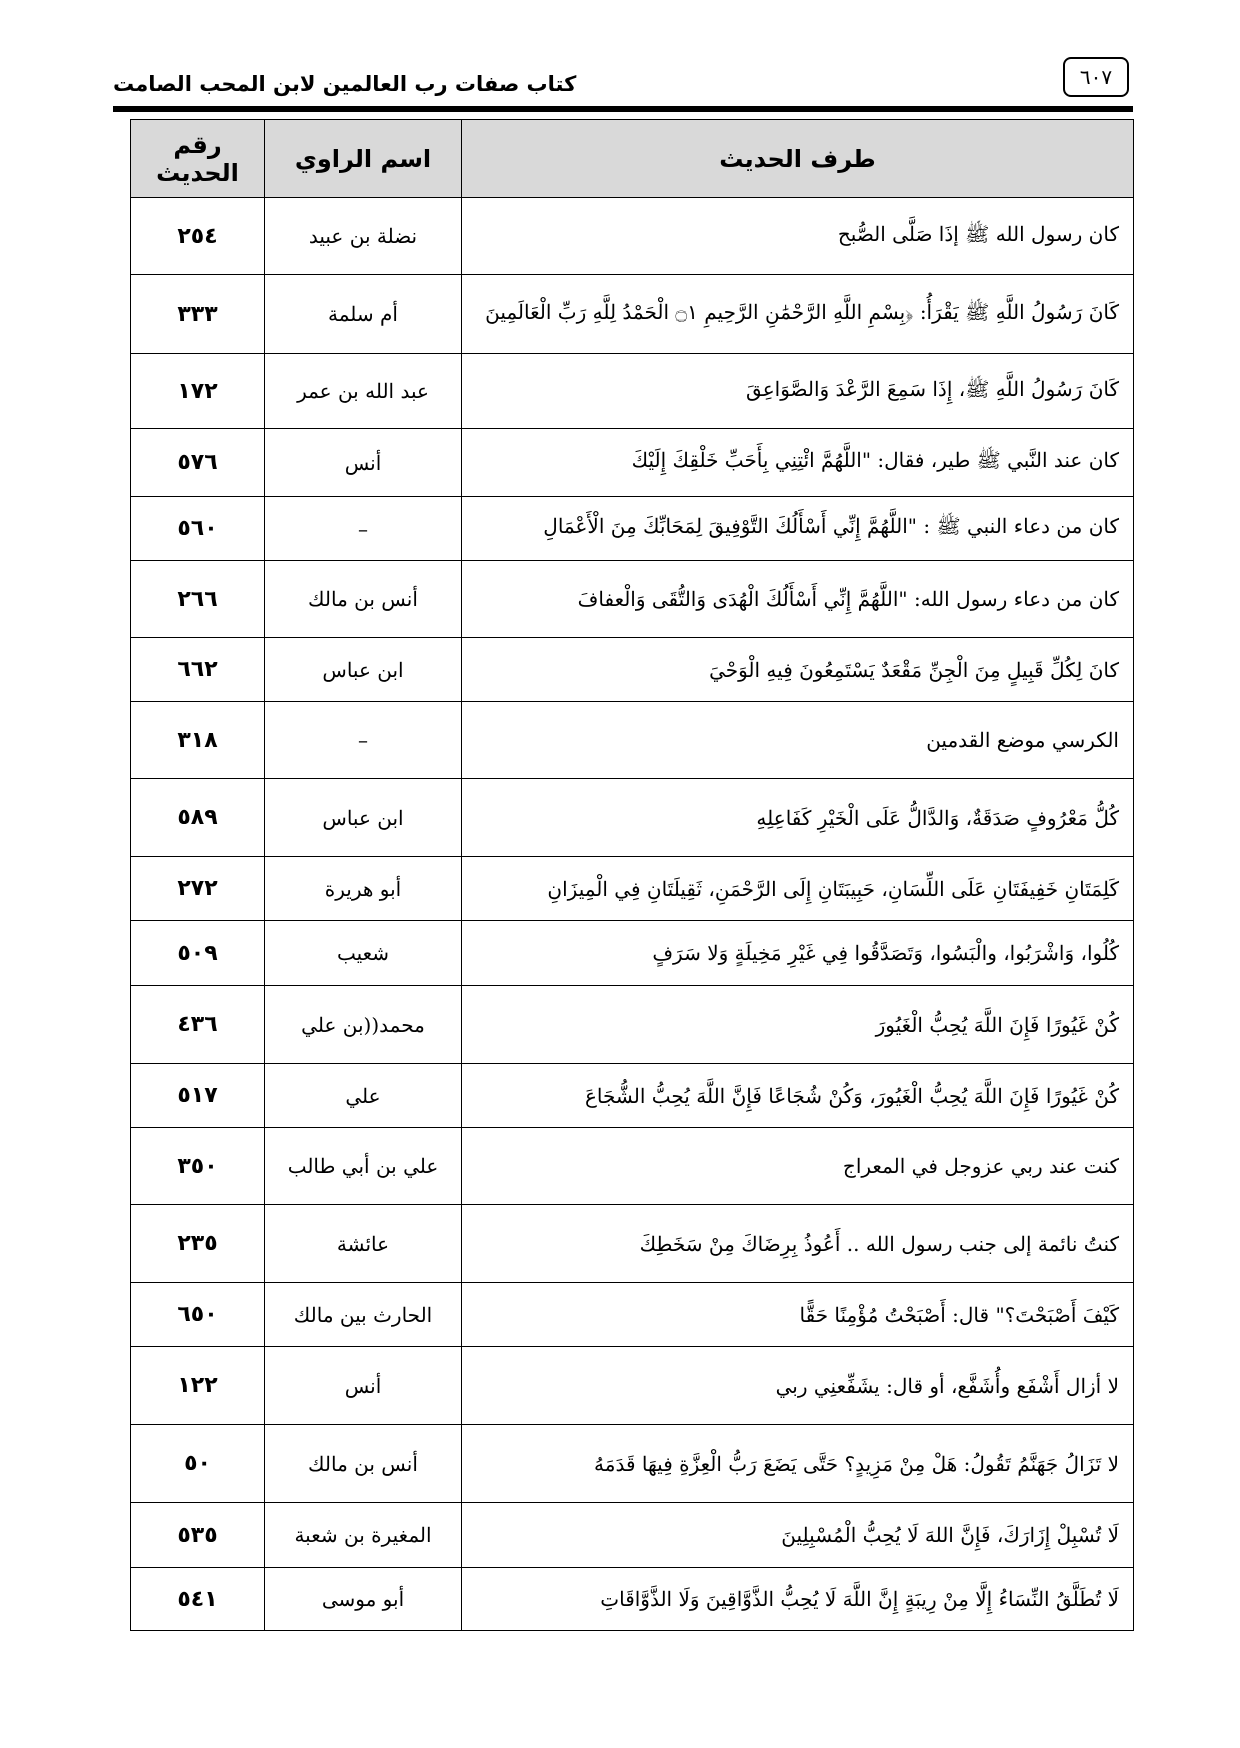  What do you see at coordinates (197, 314) in the screenshot?
I see `hadith-number-cell: ٣٣٣` at bounding box center [197, 314].